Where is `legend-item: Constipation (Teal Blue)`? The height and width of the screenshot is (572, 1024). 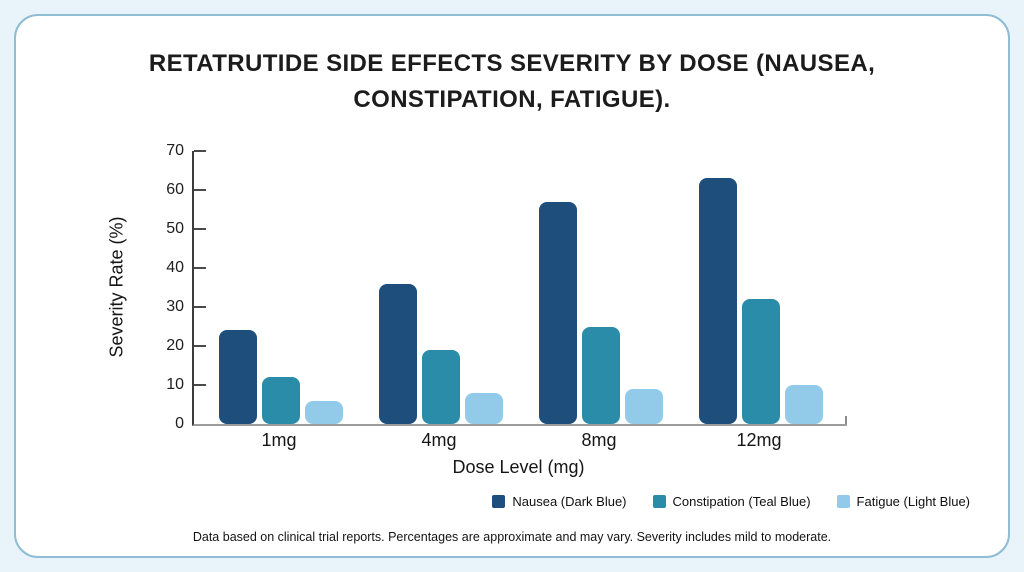
legend-item: Constipation (Teal Blue) is located at coordinates (731, 501).